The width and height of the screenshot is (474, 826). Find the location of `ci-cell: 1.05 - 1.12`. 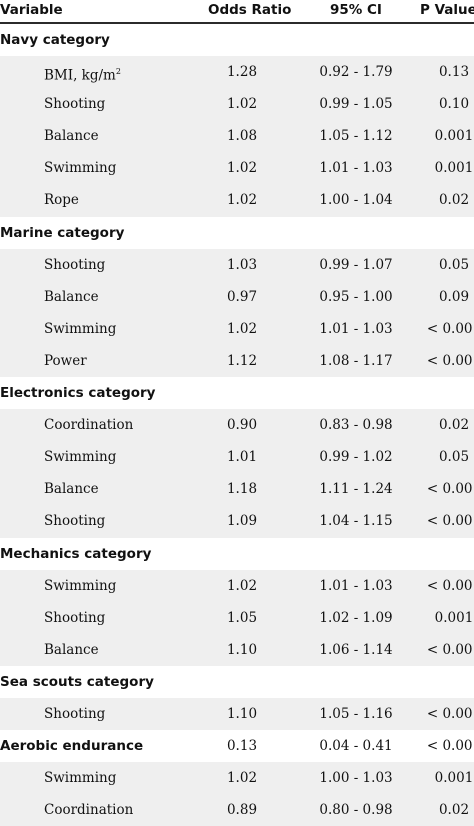

ci-cell: 1.05 - 1.12 is located at coordinates (356, 136).